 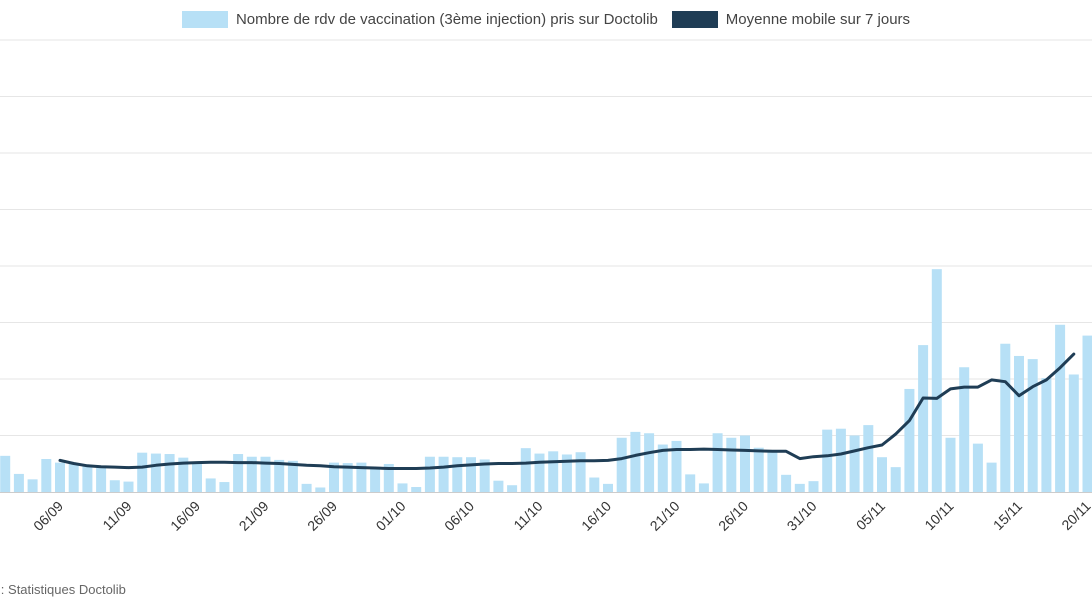 What do you see at coordinates (117, 516) in the screenshot?
I see `x-tick-label: 11/09` at bounding box center [117, 516].